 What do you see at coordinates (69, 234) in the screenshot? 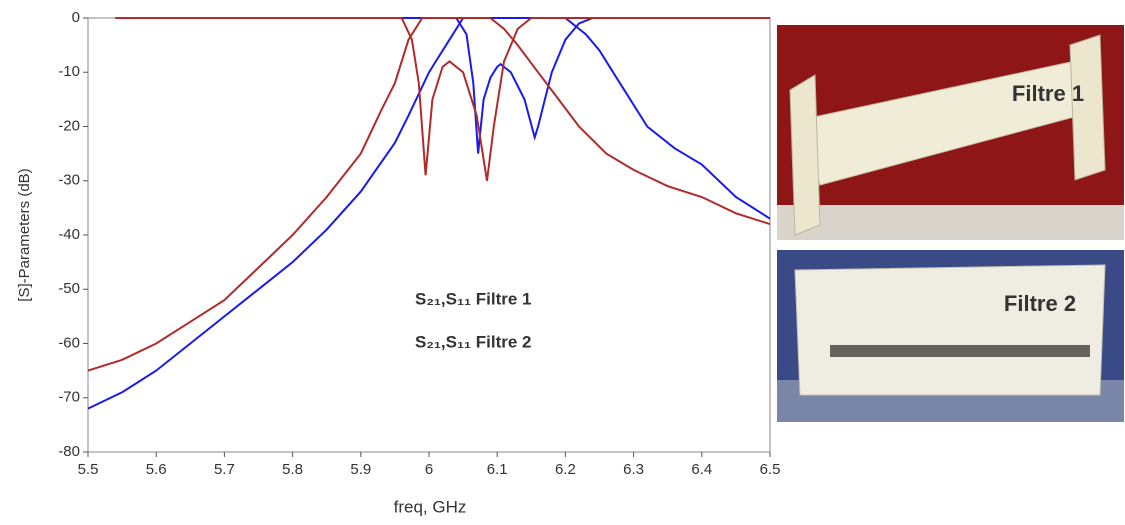
I see `y-tick-label: -40` at bounding box center [69, 234].